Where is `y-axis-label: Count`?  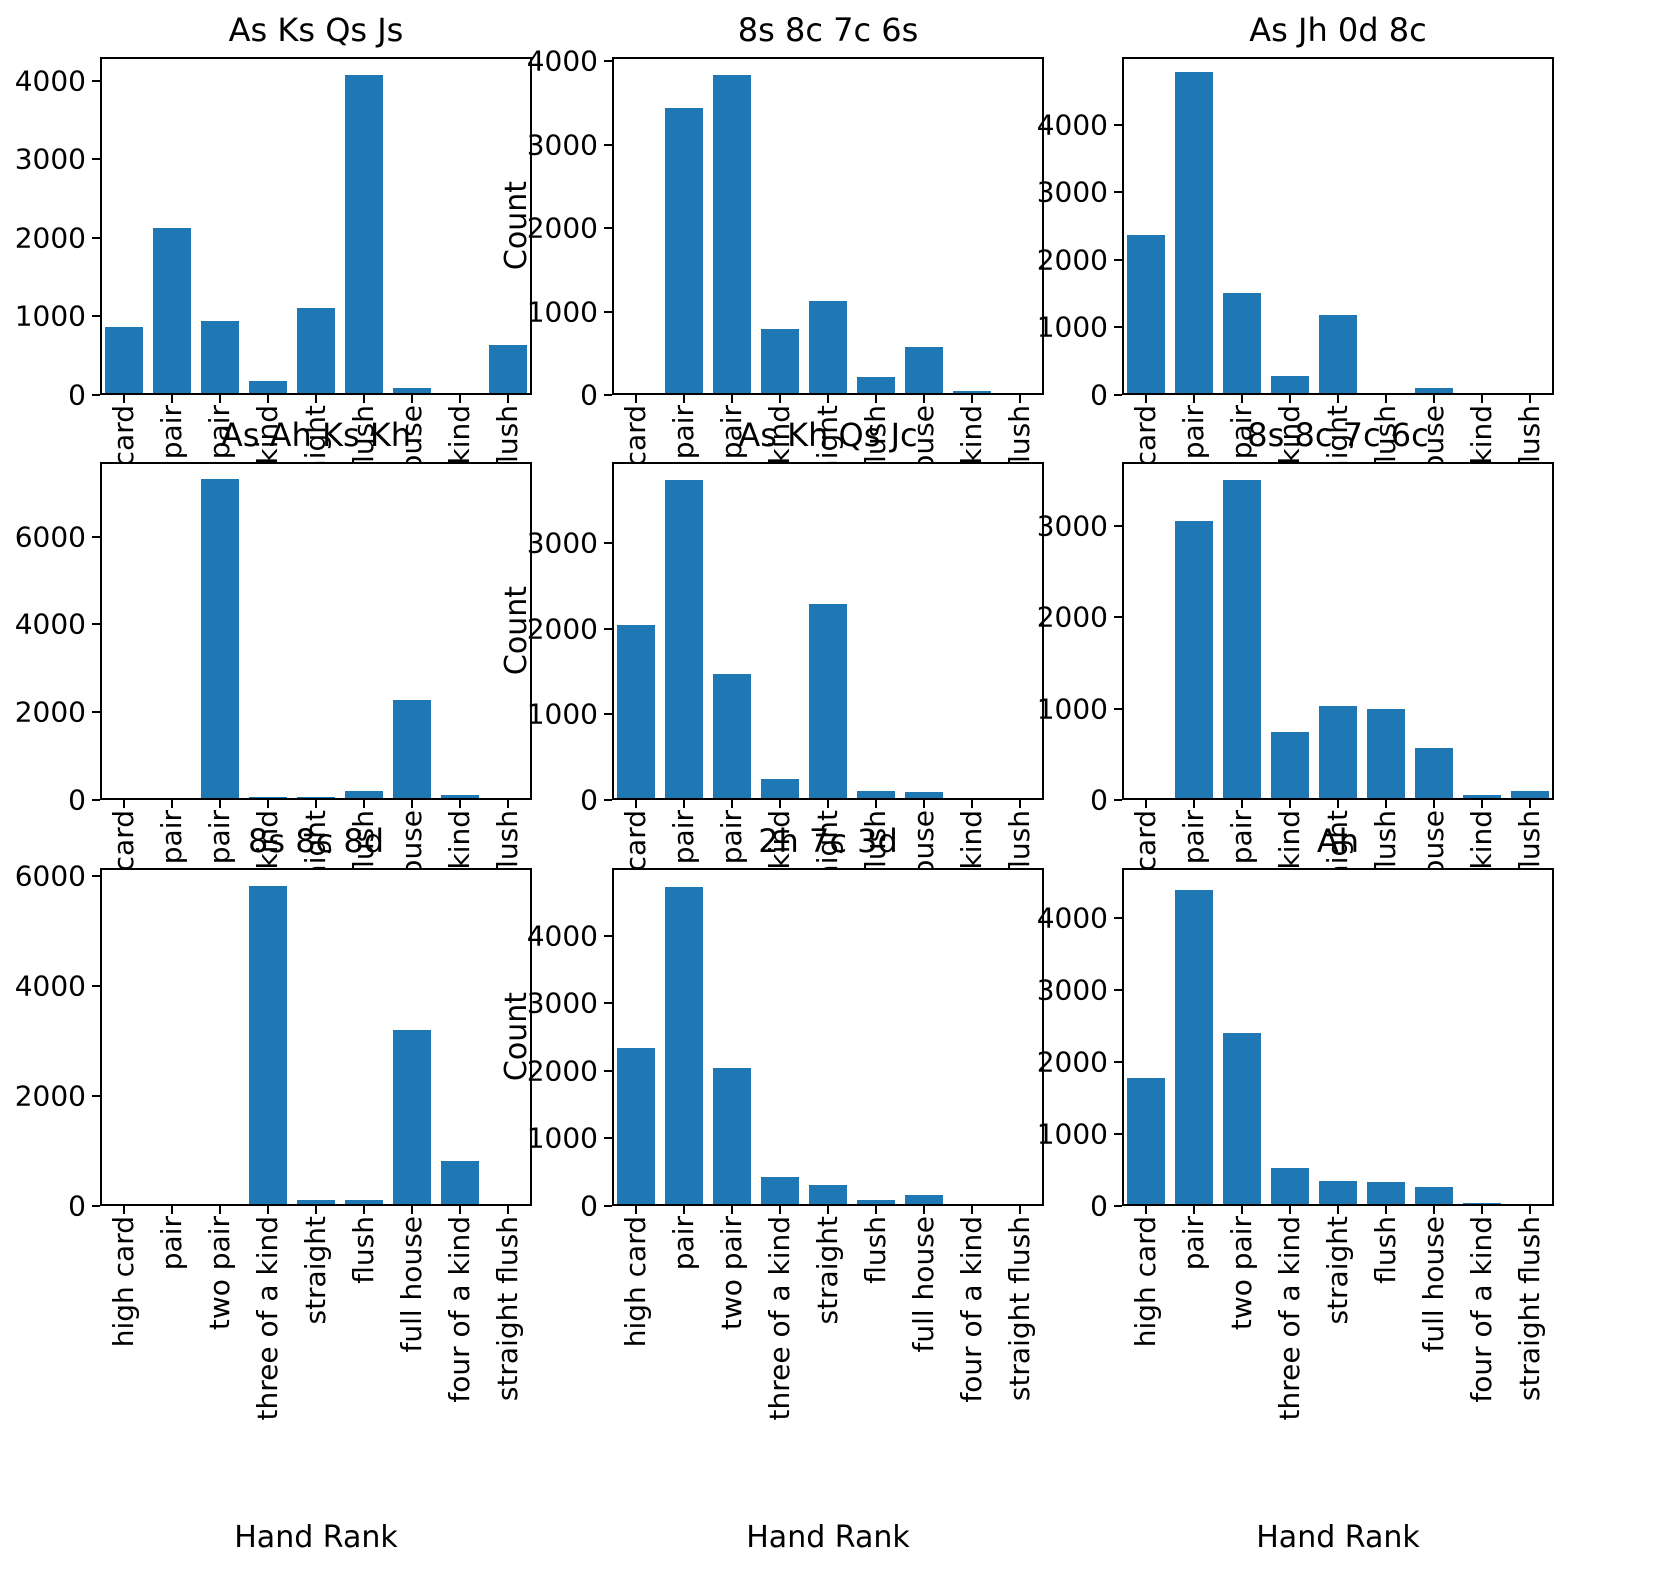 y-axis-label: Count is located at coordinates (516, 1037).